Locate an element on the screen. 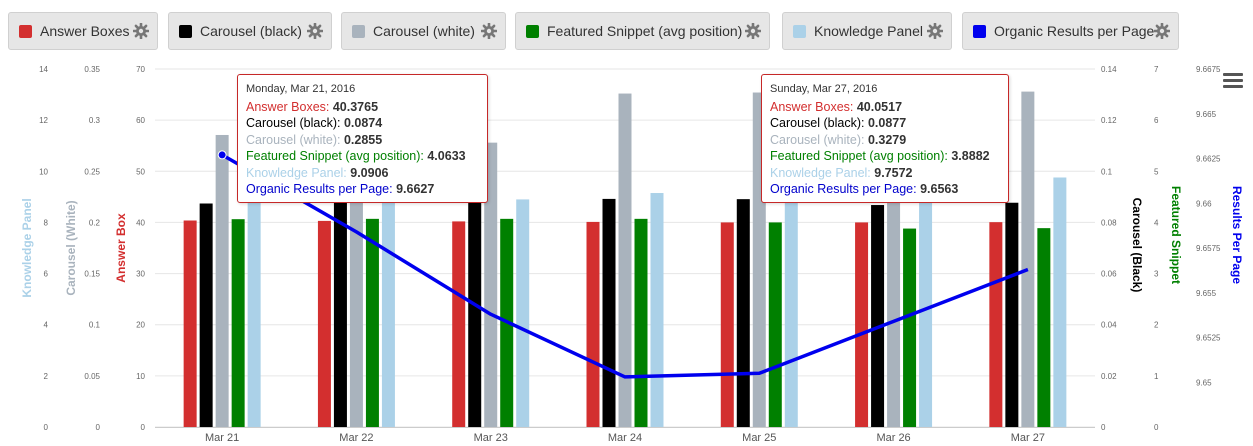 The height and width of the screenshot is (446, 1253). y-axis-carousel-black: 0 0.02 0.04 0.06 0.08 0.1 0.12 0.14 is located at coordinates (1109, 248).